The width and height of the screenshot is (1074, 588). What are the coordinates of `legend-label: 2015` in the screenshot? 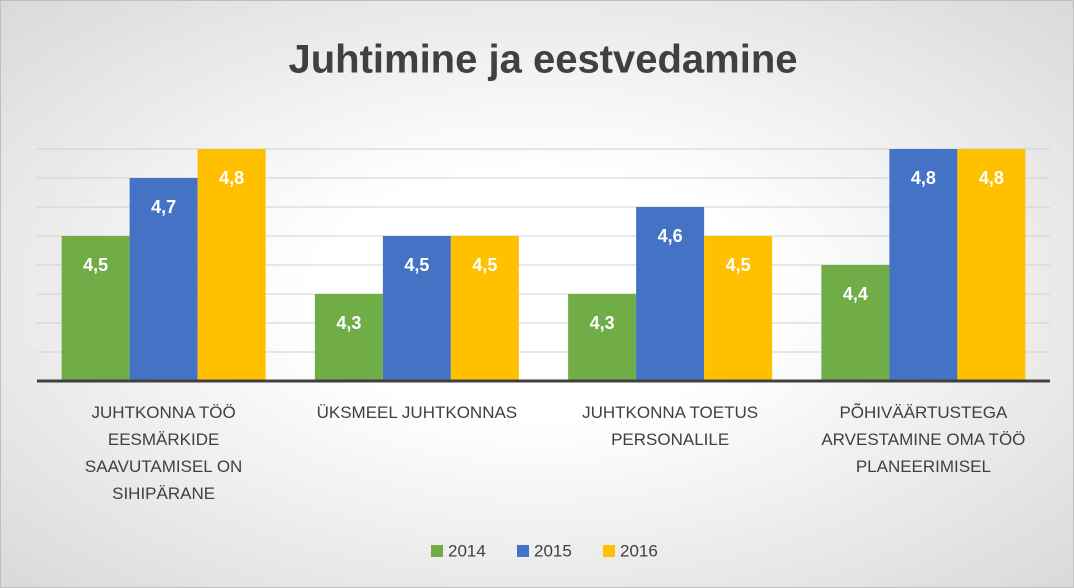 It's located at (553, 550).